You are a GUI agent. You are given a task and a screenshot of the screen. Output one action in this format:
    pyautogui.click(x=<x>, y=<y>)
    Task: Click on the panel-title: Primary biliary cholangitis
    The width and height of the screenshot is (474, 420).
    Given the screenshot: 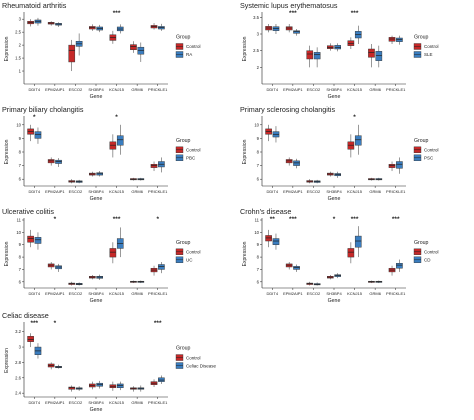 What is the action you would take?
    pyautogui.click(x=43, y=109)
    